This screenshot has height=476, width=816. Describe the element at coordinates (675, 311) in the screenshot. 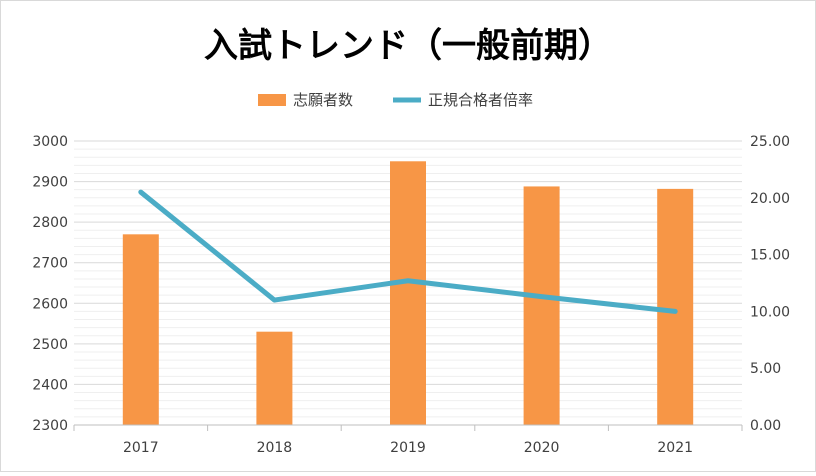

I see `ratio-point-2021` at that location.